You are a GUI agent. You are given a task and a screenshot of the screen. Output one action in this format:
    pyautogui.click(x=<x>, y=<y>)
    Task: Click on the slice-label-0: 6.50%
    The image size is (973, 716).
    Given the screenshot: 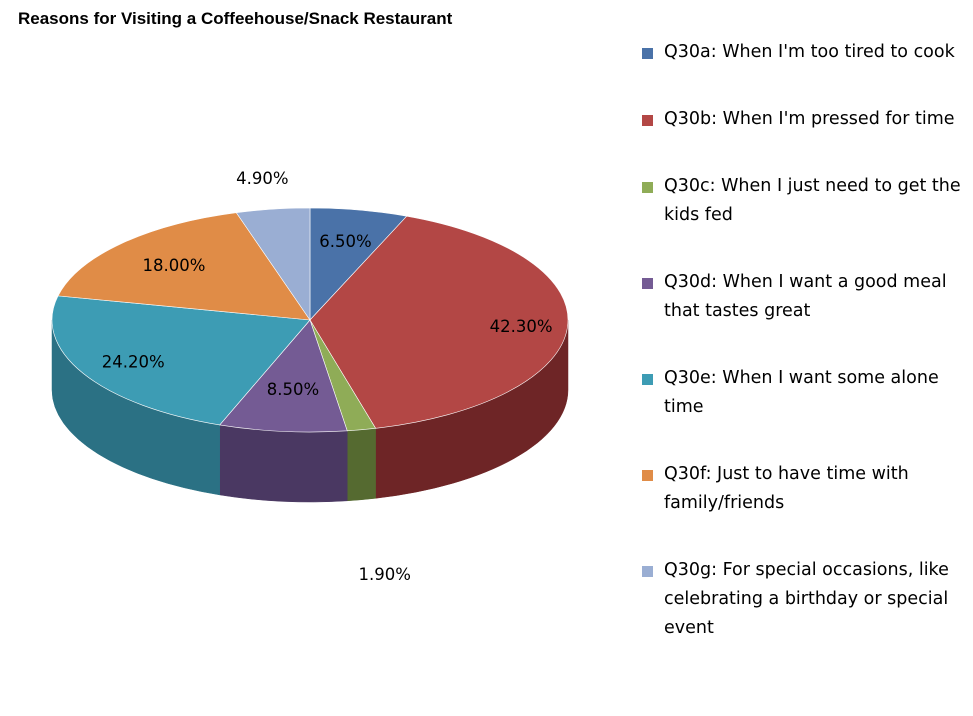 What is the action you would take?
    pyautogui.click(x=345, y=241)
    